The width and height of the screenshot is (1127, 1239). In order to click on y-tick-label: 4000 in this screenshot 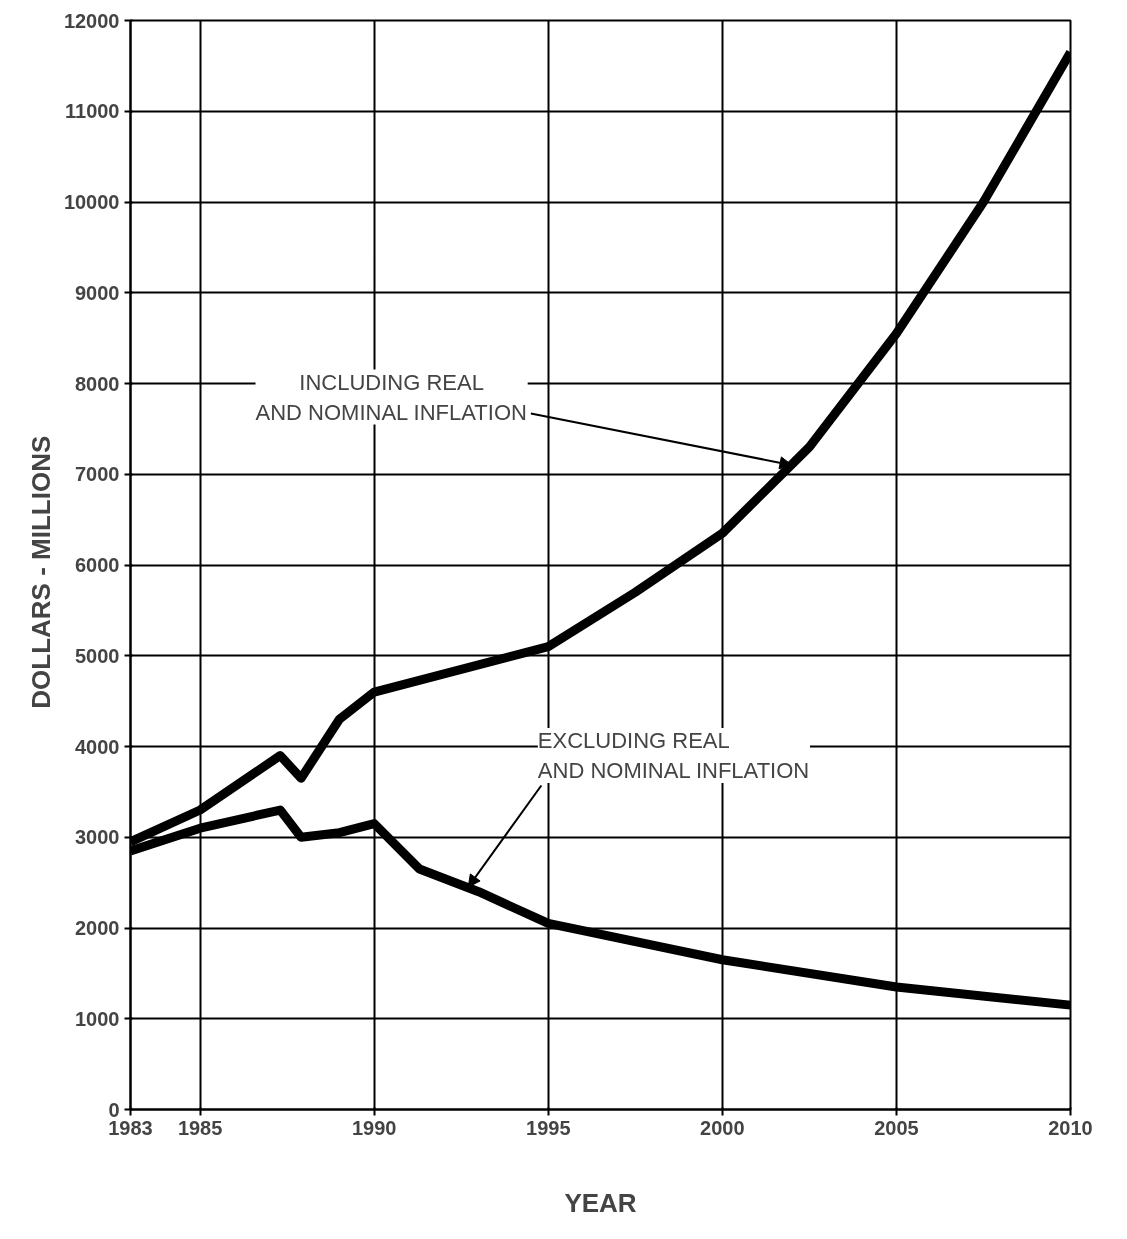, I will do `click(97, 746)`.